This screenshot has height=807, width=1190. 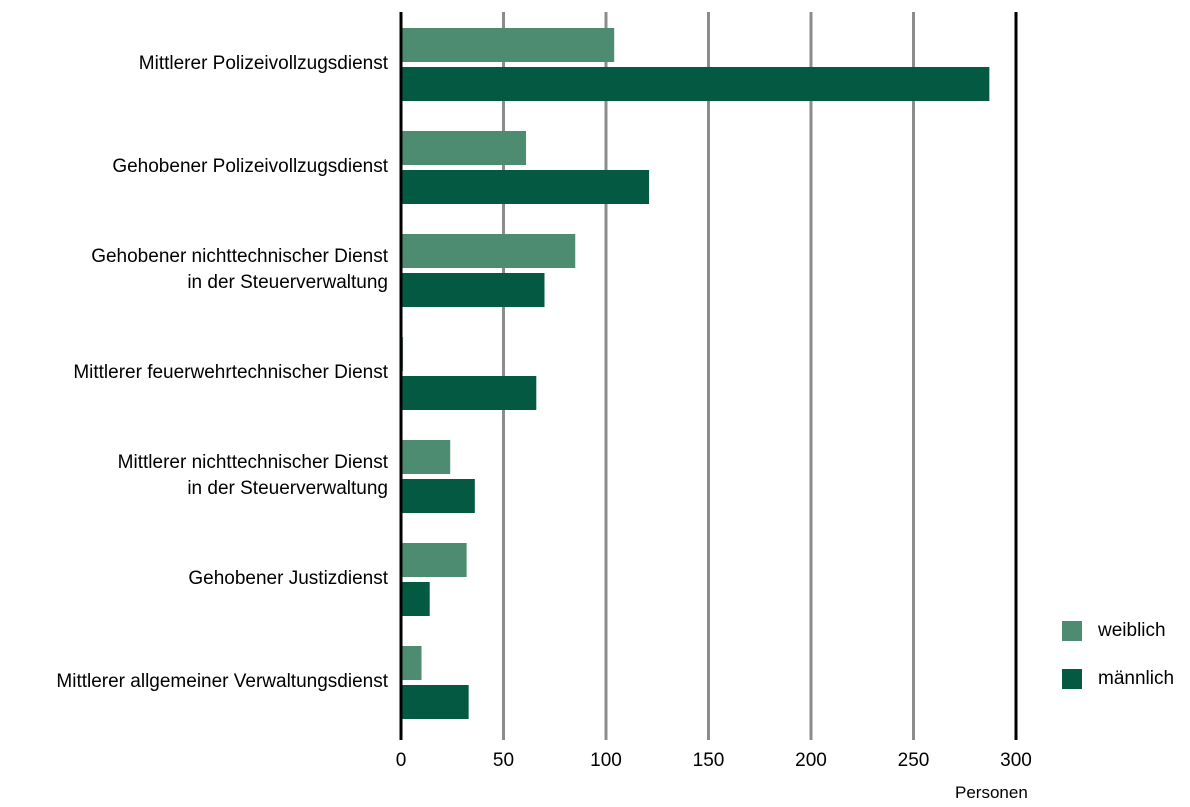 I want to click on x-tick-label-200: 200, so click(x=811, y=760).